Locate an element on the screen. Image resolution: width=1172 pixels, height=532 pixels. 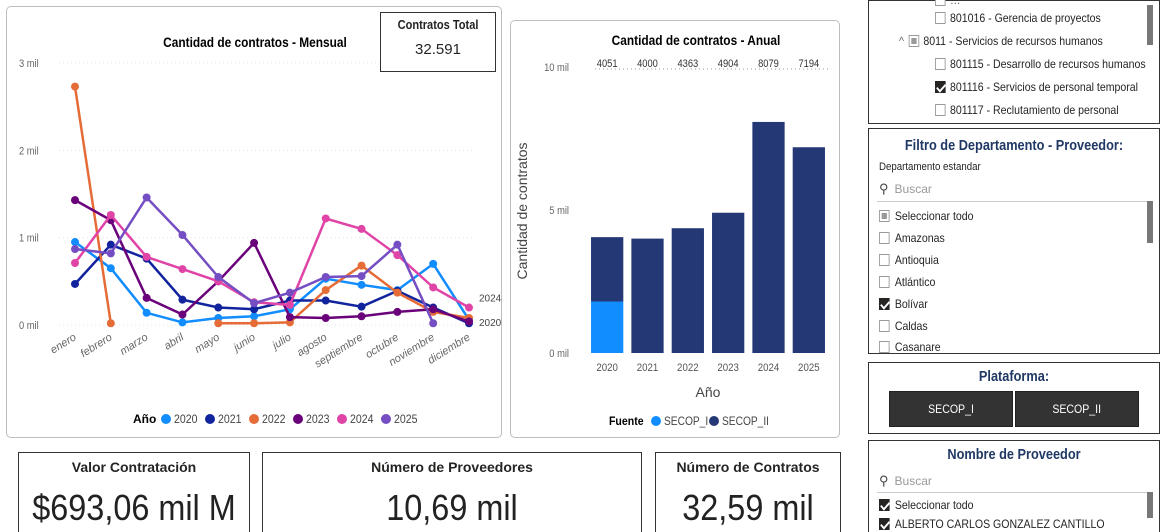
list-item: ALBERTO CARLOS GONZALEZ CANTILLO is located at coordinates (992, 524).